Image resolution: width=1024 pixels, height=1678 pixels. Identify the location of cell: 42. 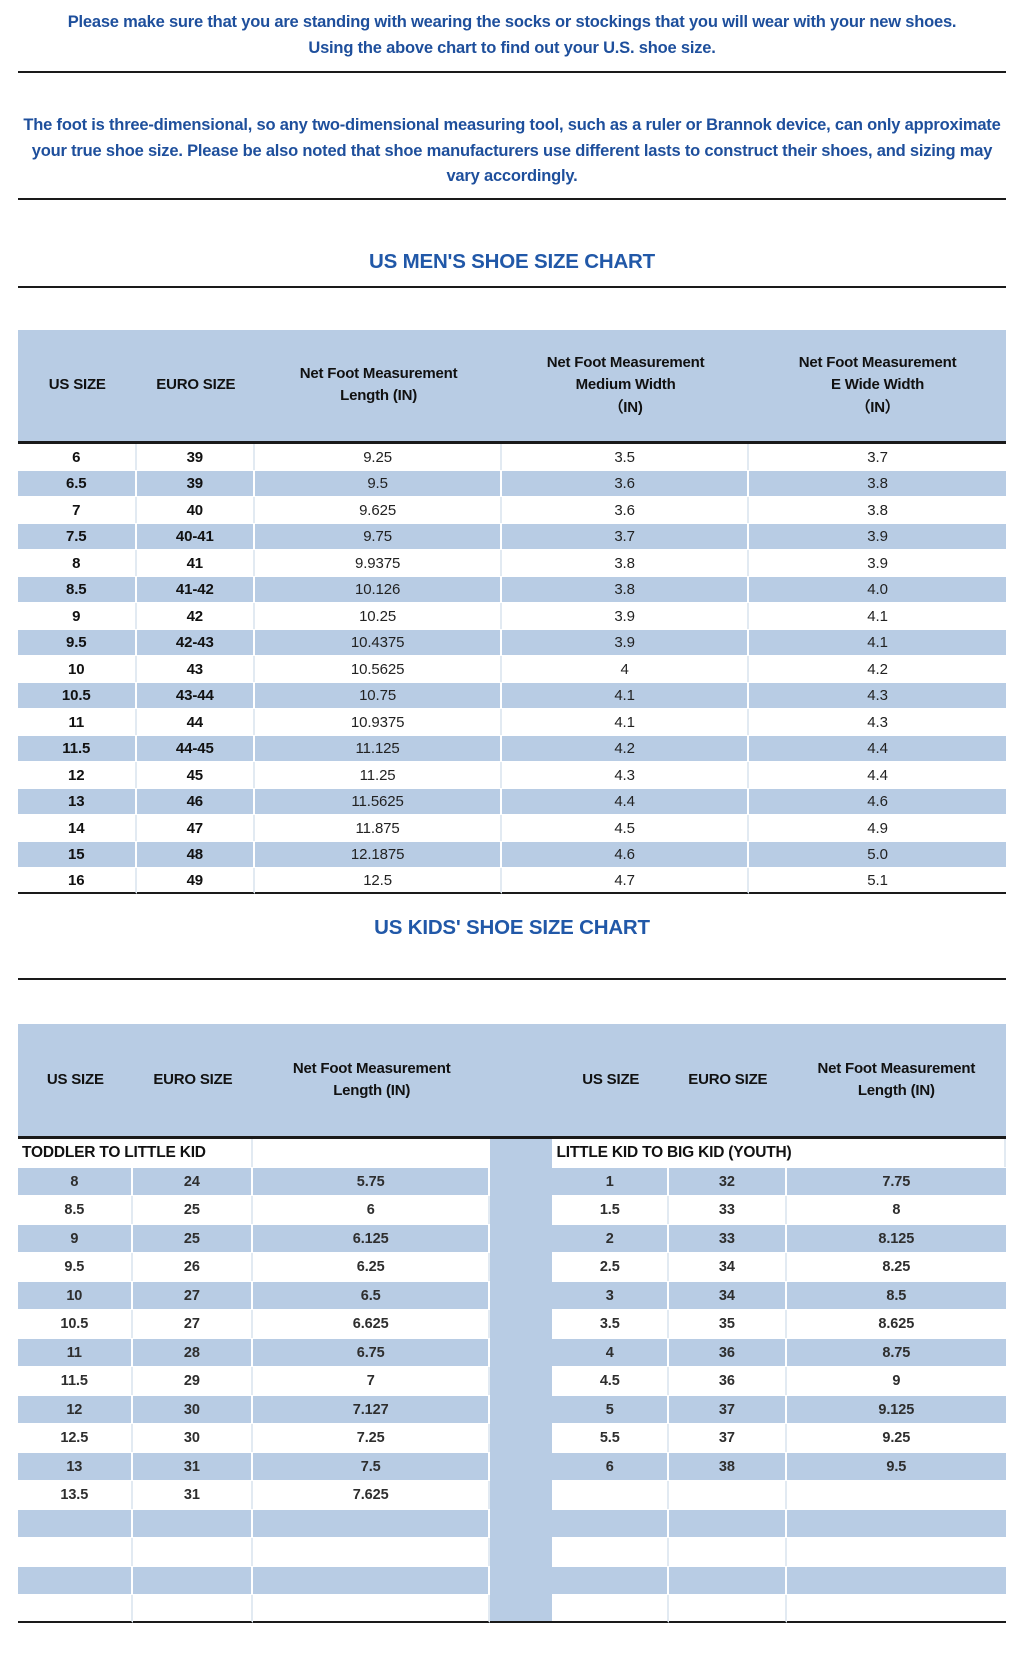
(196, 616).